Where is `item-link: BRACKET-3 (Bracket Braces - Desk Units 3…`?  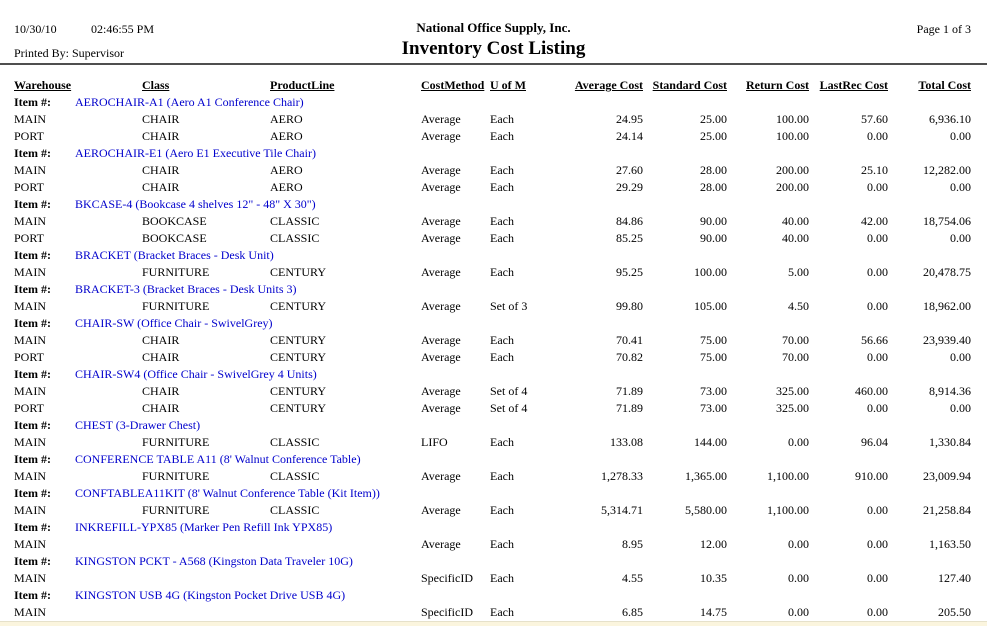
item-link: BRACKET-3 (Bracket Braces - Desk Units 3… is located at coordinates (186, 289).